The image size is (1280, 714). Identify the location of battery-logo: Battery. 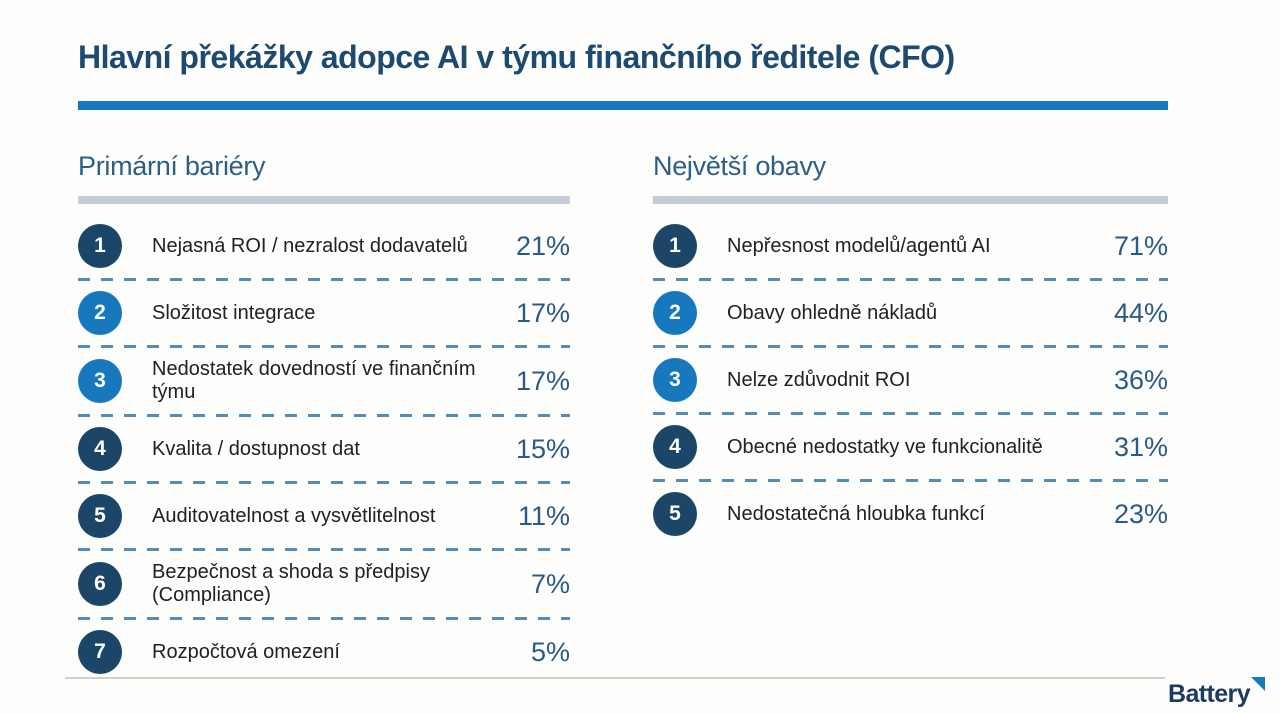
(1216, 693).